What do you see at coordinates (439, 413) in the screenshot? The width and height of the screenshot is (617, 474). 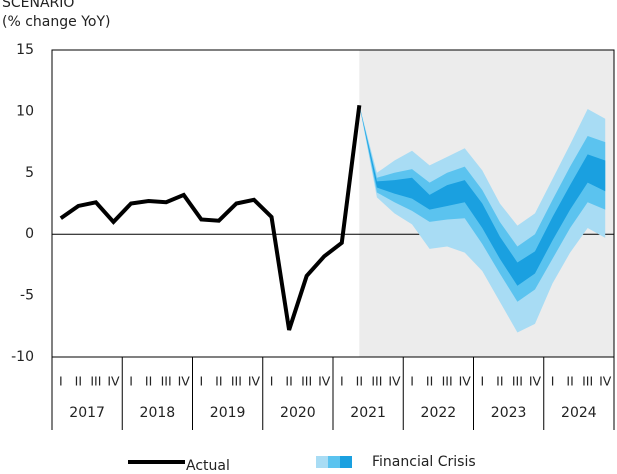 I see `year-label: 2022` at bounding box center [439, 413].